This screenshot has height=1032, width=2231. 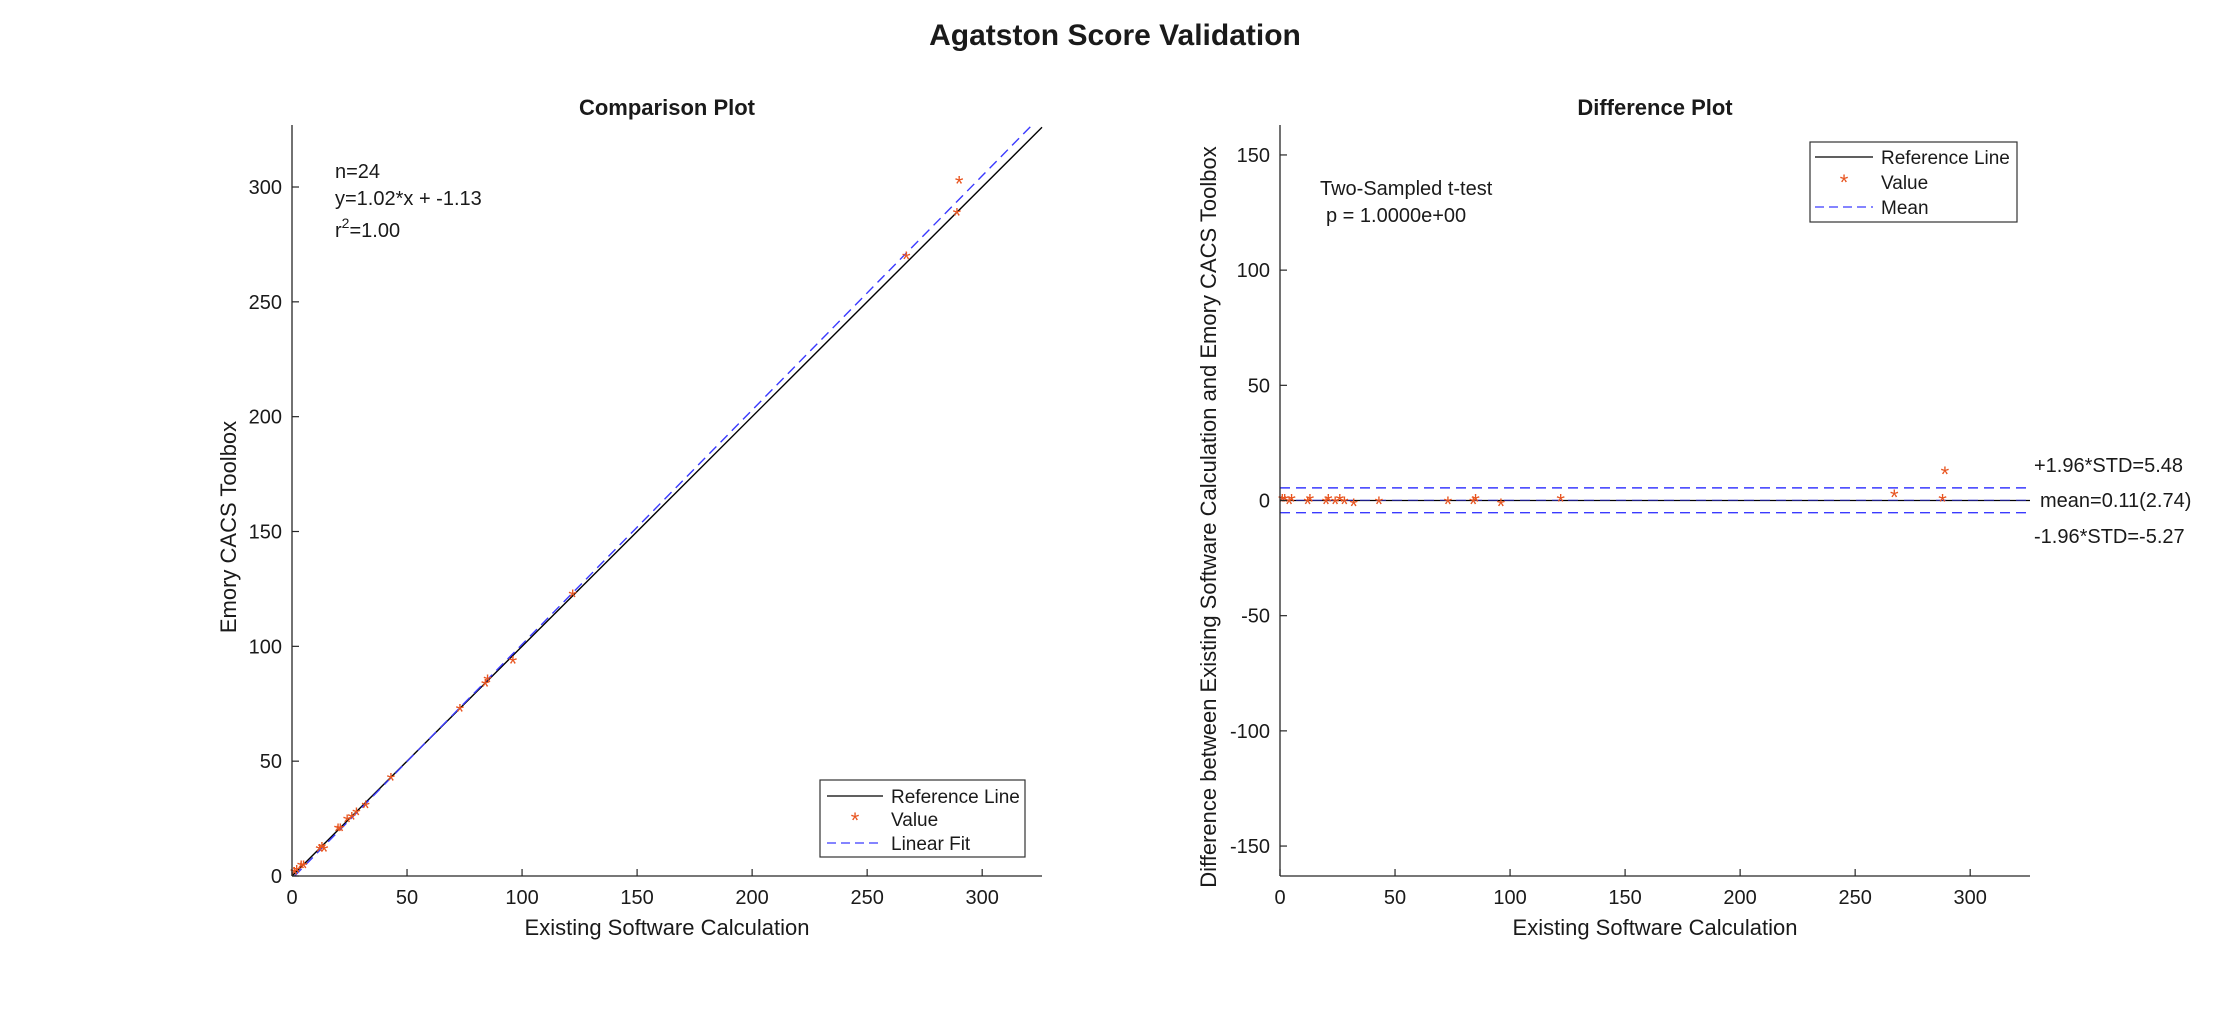 I want to click on comparison-legend-value-label: Value, so click(x=914, y=820).